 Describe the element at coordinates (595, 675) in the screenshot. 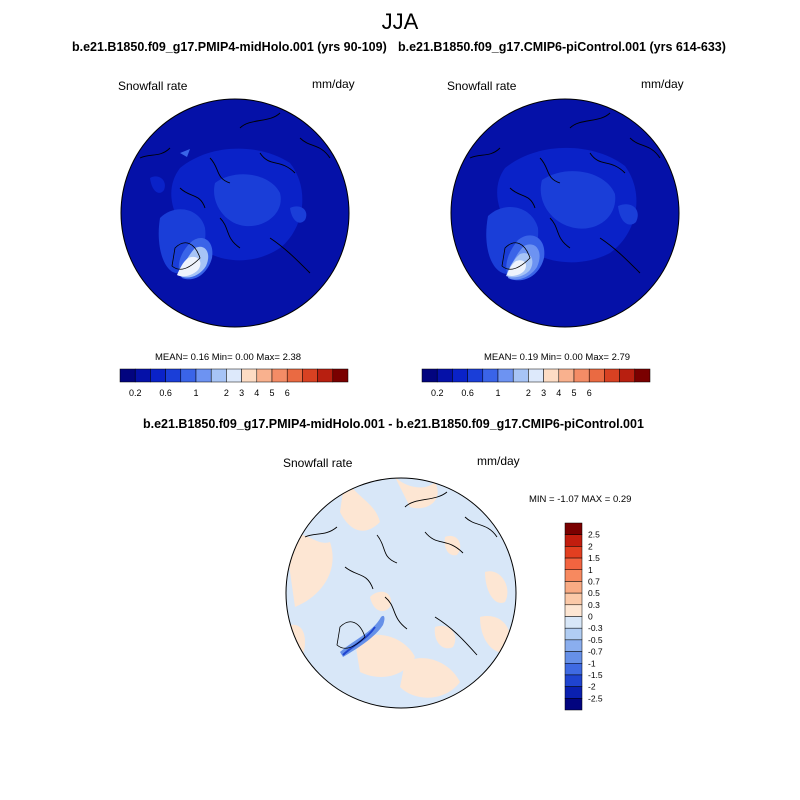

I see `diff-colorbar-tick-label: -1.5` at that location.